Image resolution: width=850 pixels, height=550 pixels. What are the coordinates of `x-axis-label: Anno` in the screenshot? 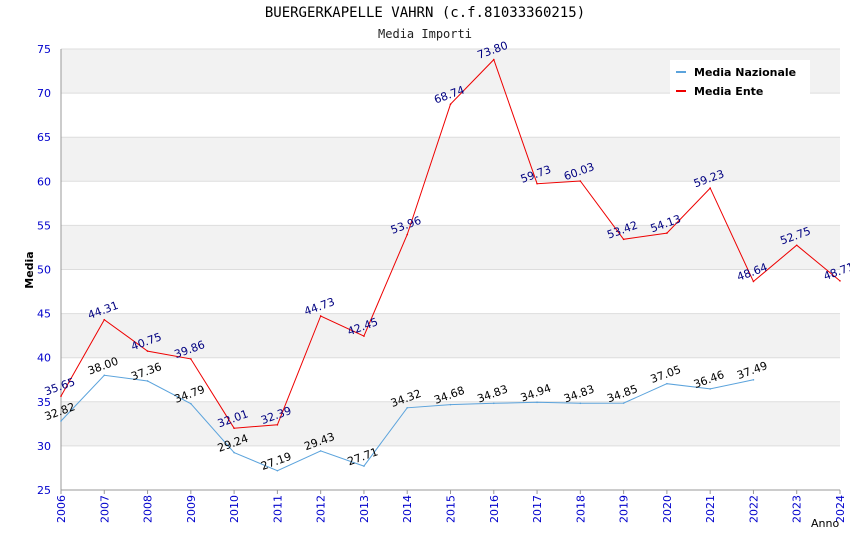 It's located at (825, 523).